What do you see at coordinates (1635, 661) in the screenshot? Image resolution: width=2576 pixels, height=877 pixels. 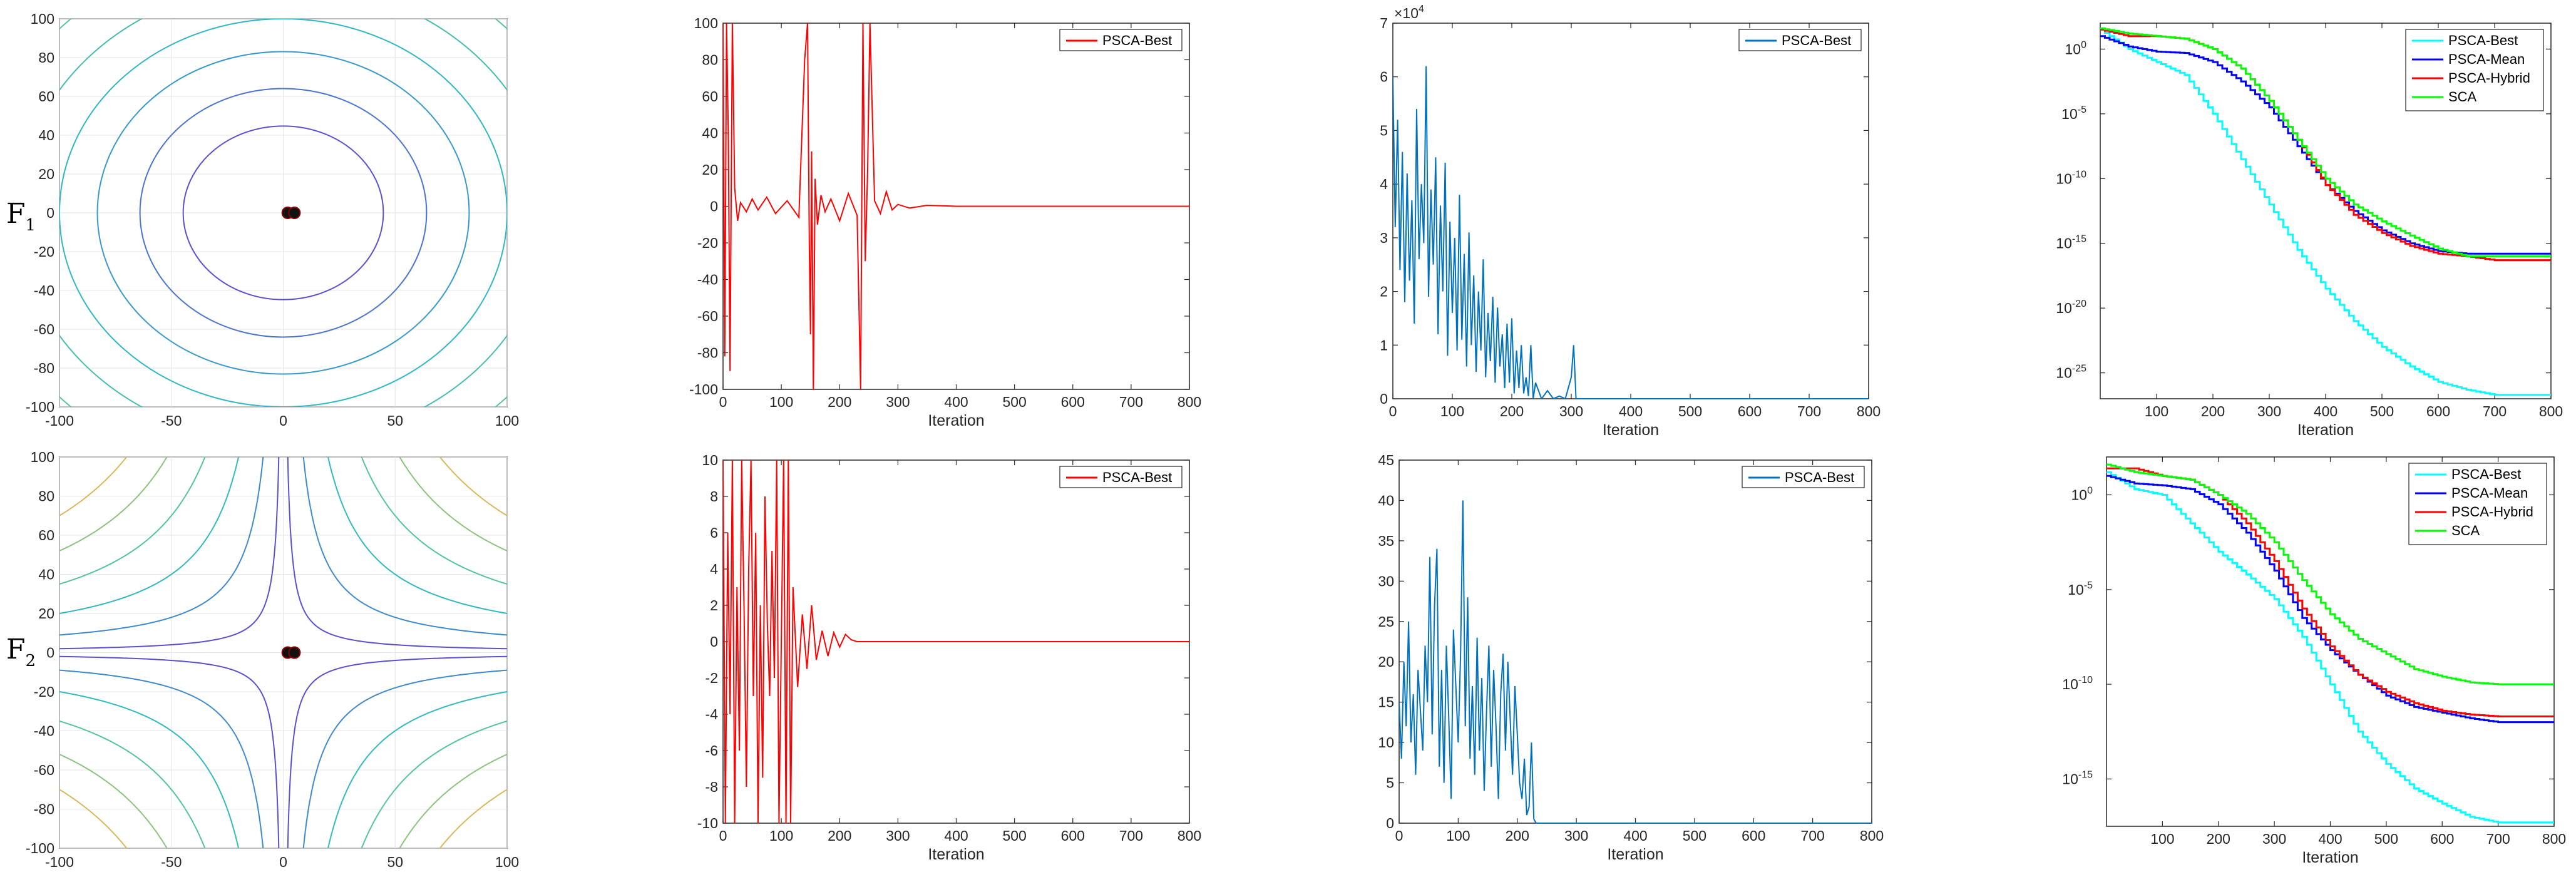 I see `F2-fitness-series-psca-best` at bounding box center [1635, 661].